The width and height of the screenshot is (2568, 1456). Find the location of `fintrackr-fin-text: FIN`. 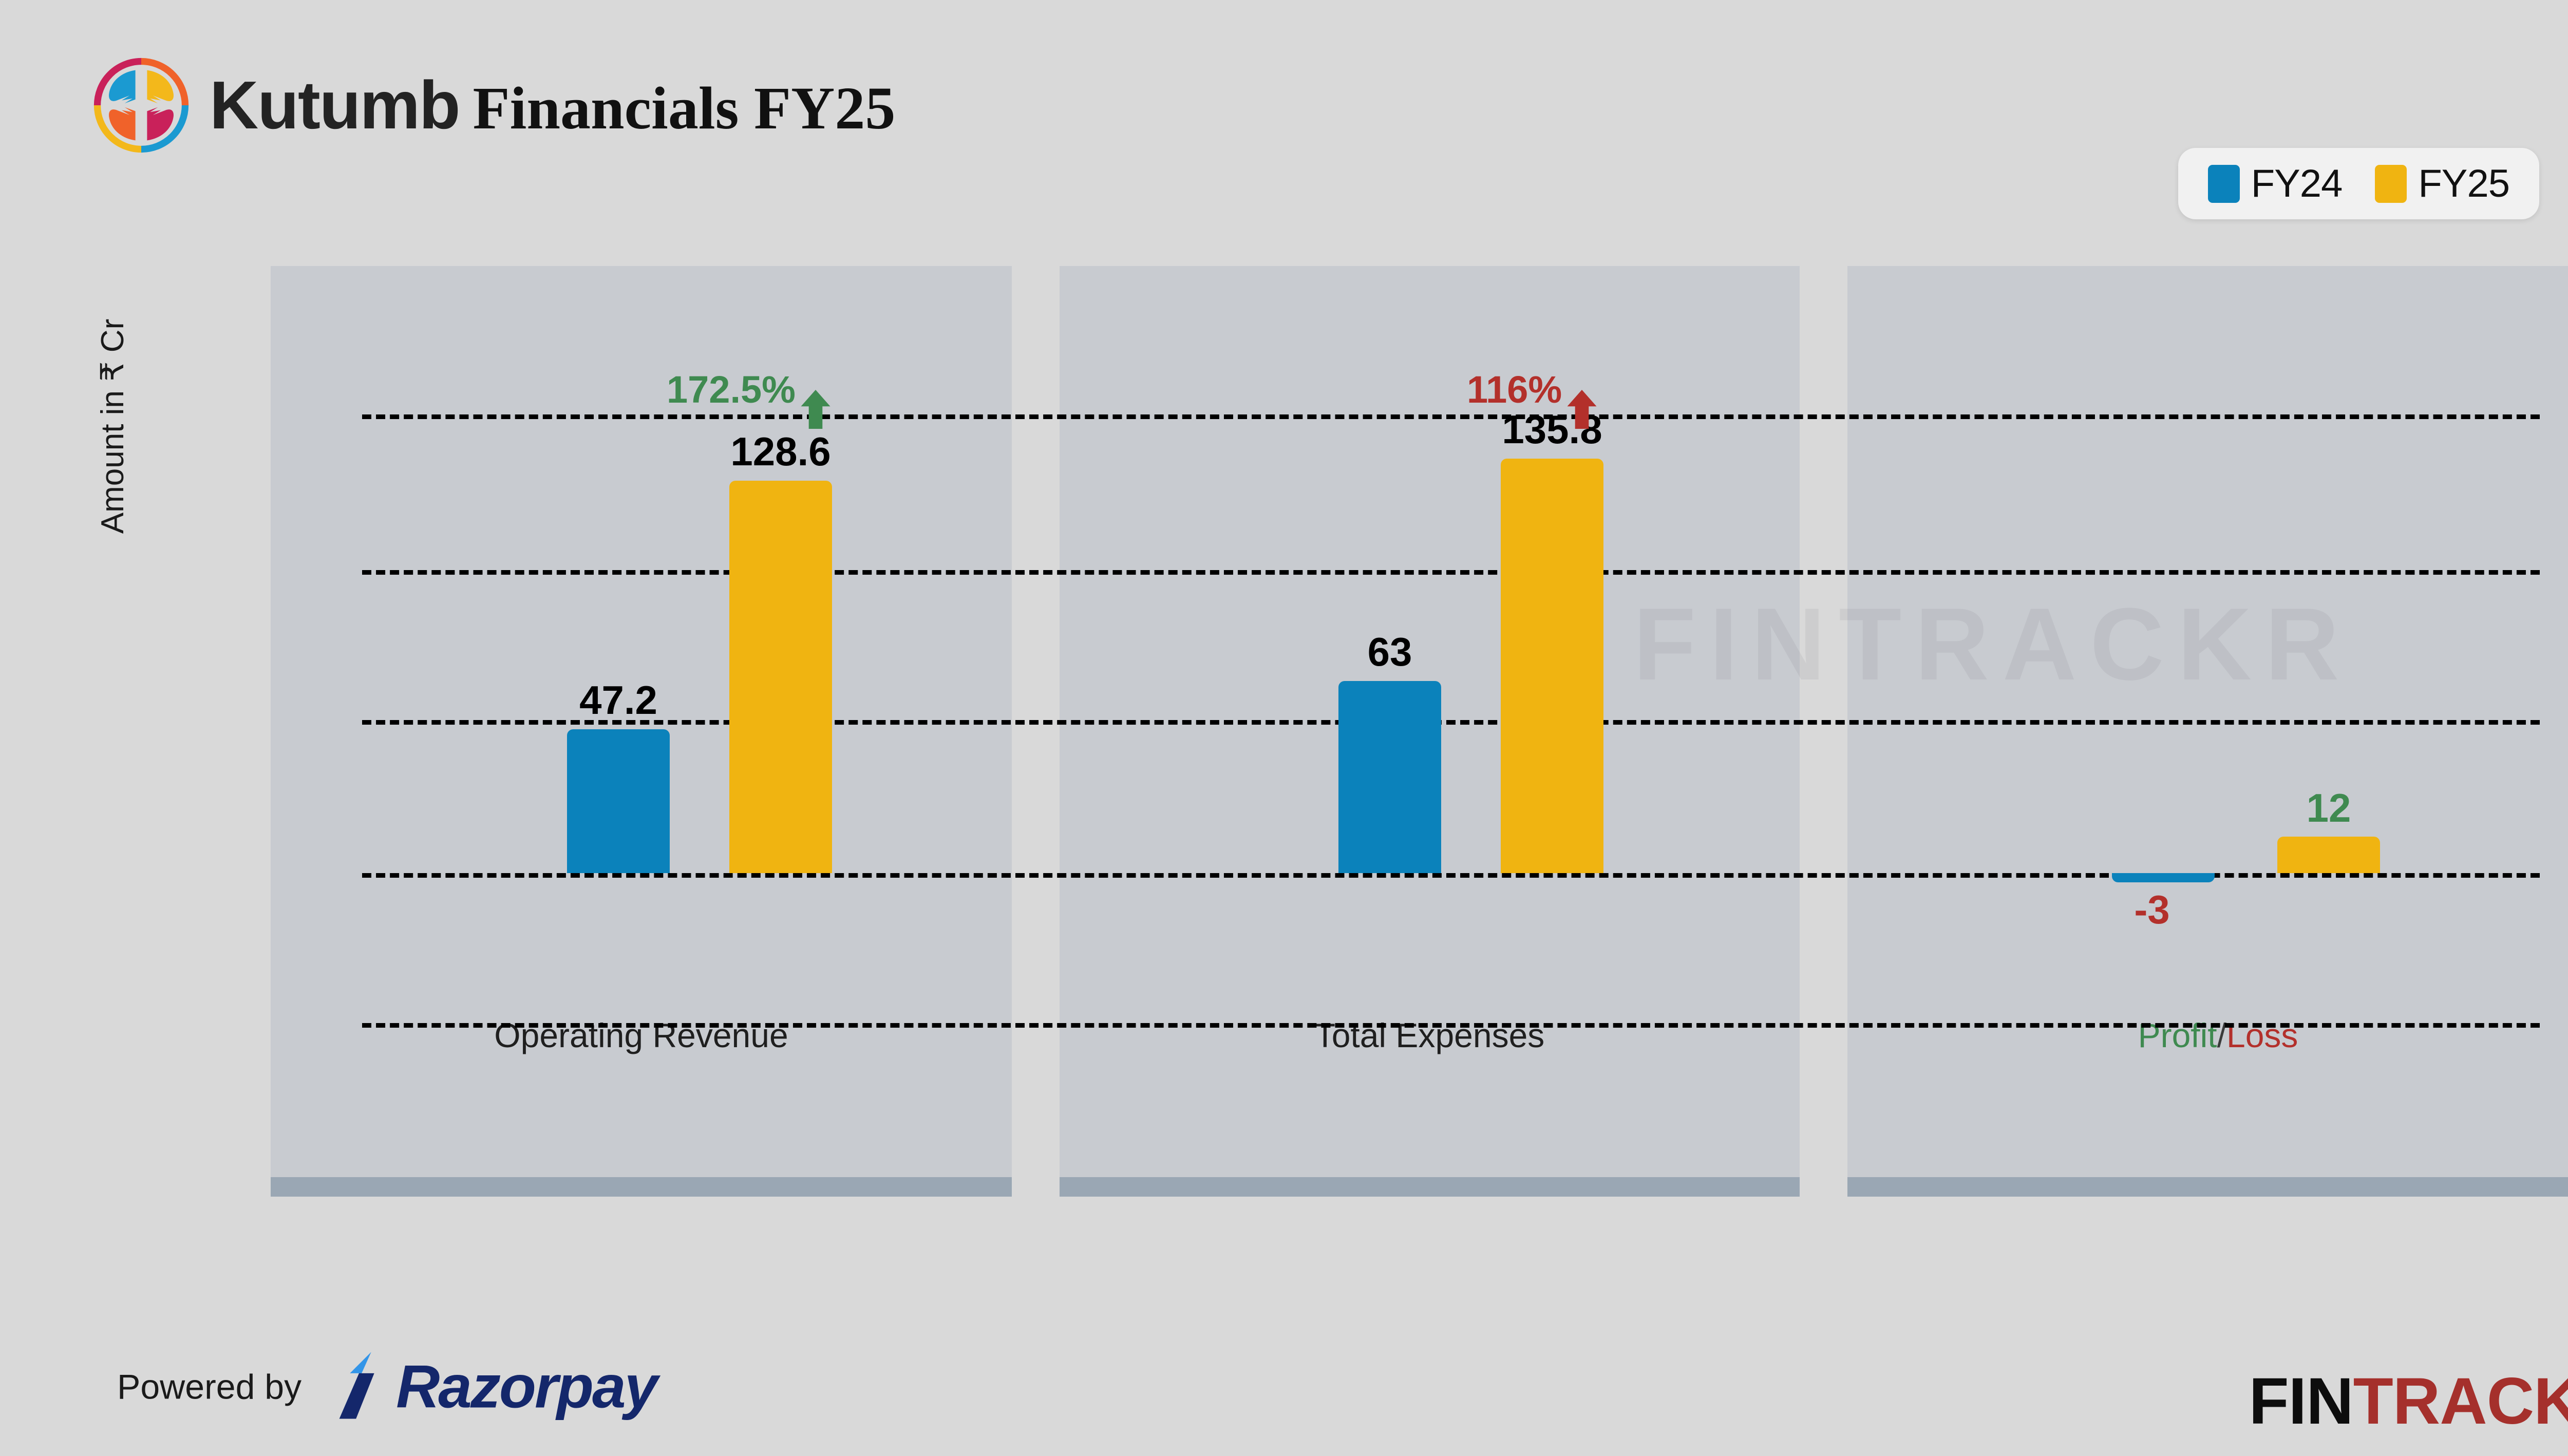

fintrackr-fin-text: FIN is located at coordinates (2301, 1401).